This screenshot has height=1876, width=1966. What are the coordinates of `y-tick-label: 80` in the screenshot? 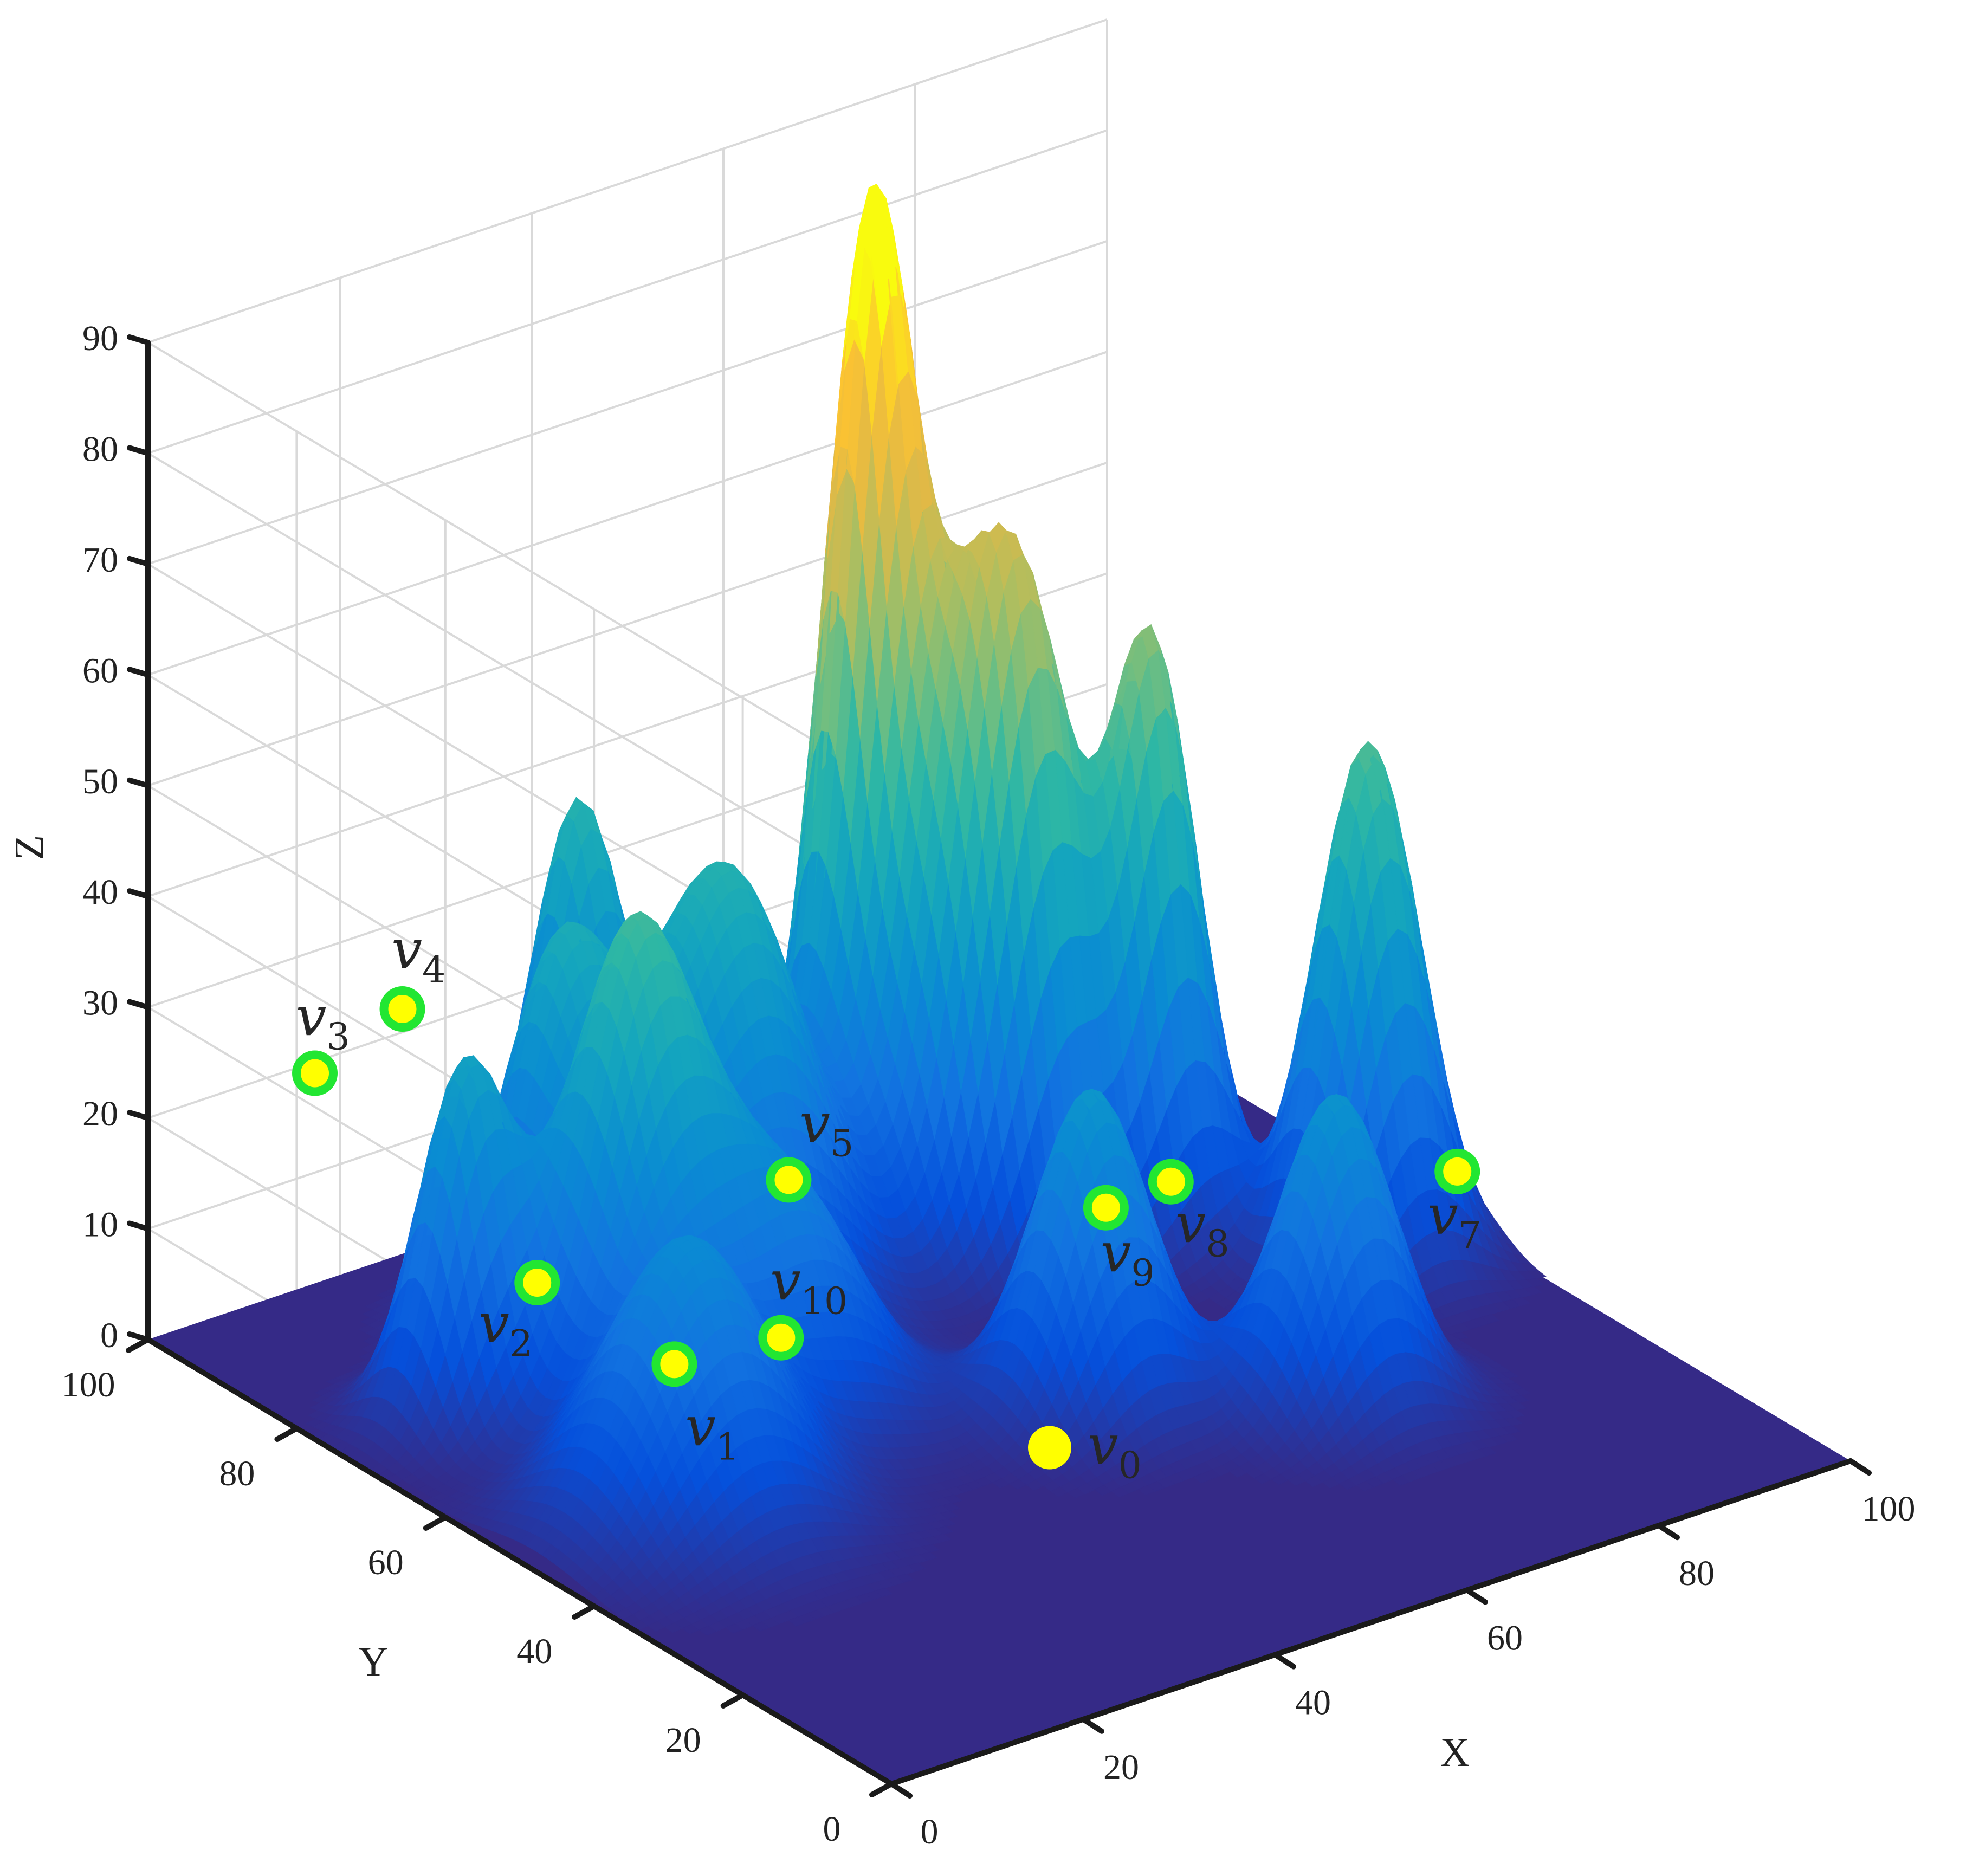 It's located at (237, 1474).